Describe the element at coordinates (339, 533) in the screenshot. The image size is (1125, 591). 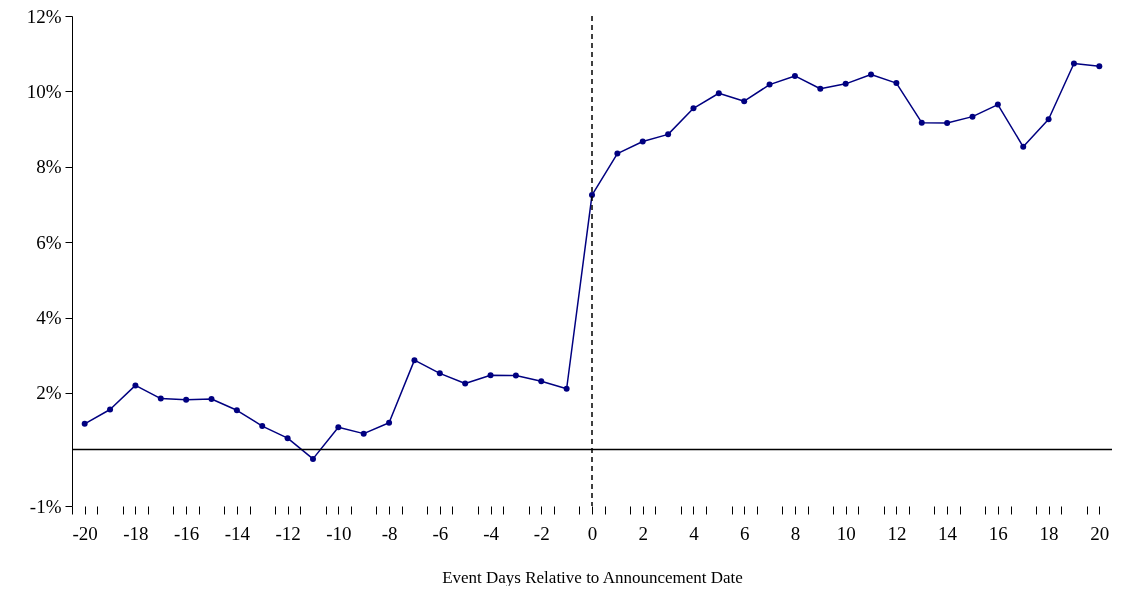
I see `x-tick-label: -10` at that location.